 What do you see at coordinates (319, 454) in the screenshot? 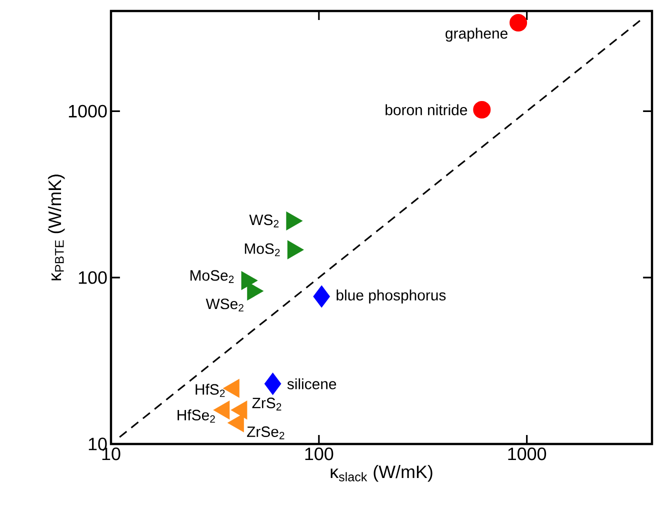
I see `x-tick-label: 100` at bounding box center [319, 454].